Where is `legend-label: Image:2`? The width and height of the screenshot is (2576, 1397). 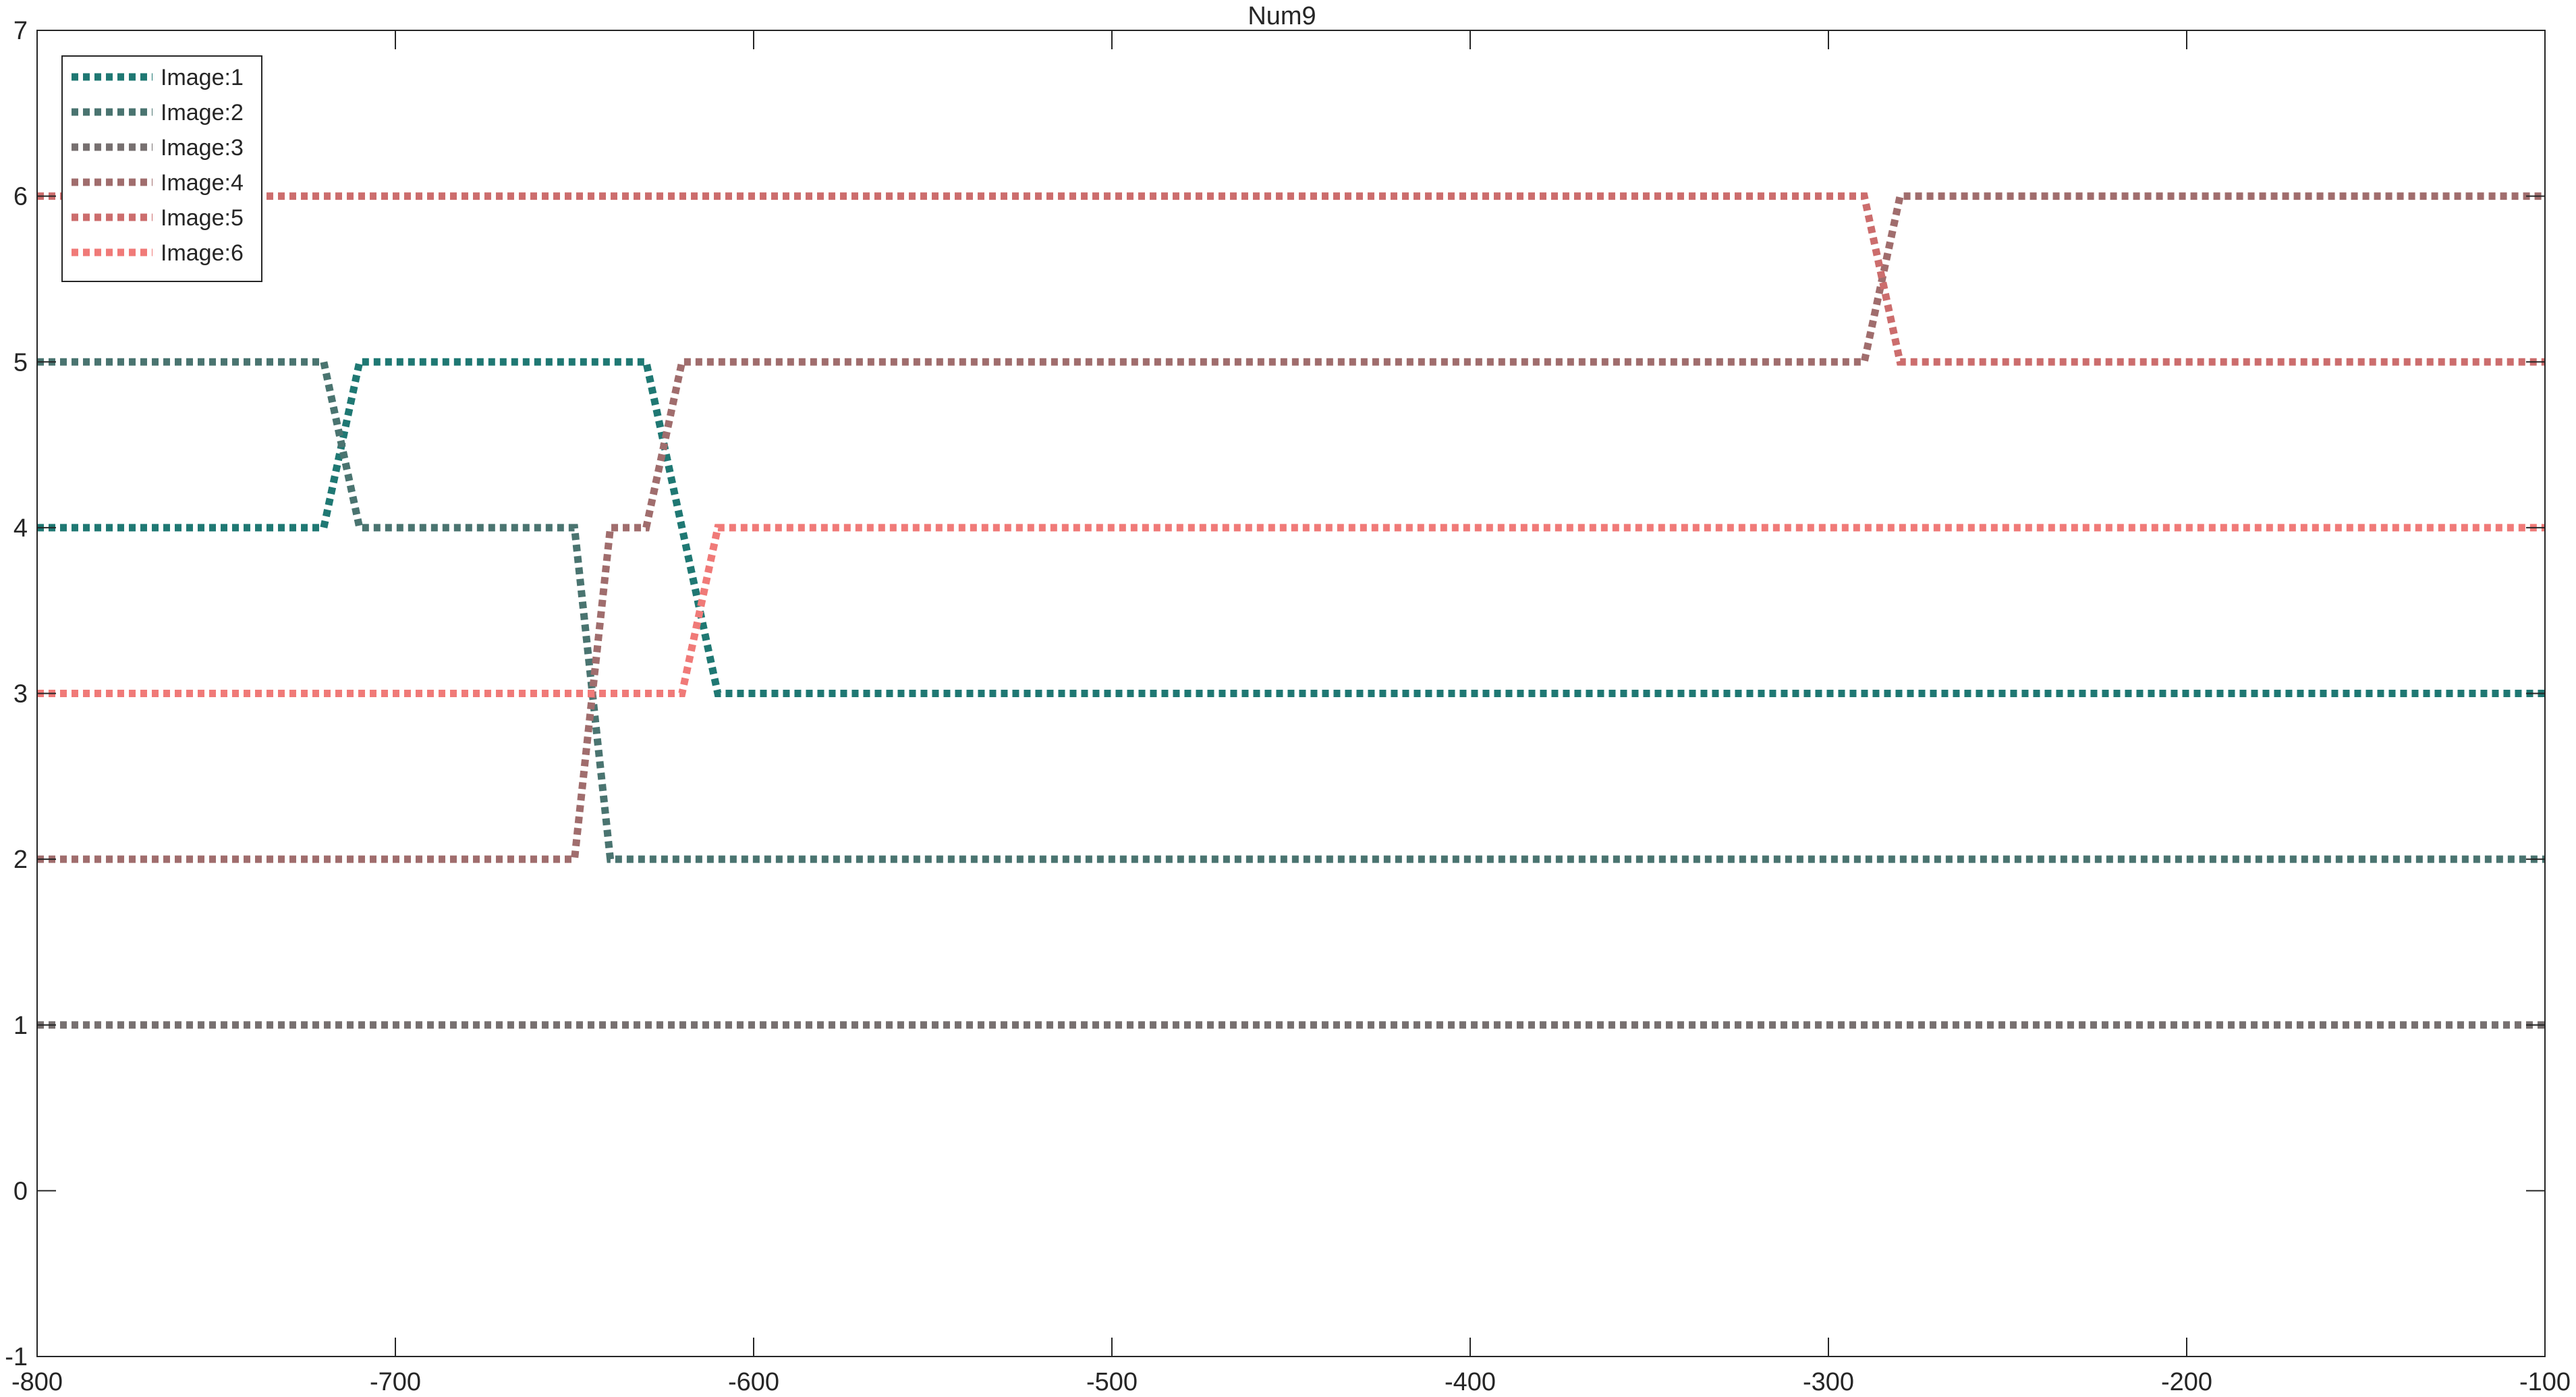
legend-label: Image:2 is located at coordinates (202, 113).